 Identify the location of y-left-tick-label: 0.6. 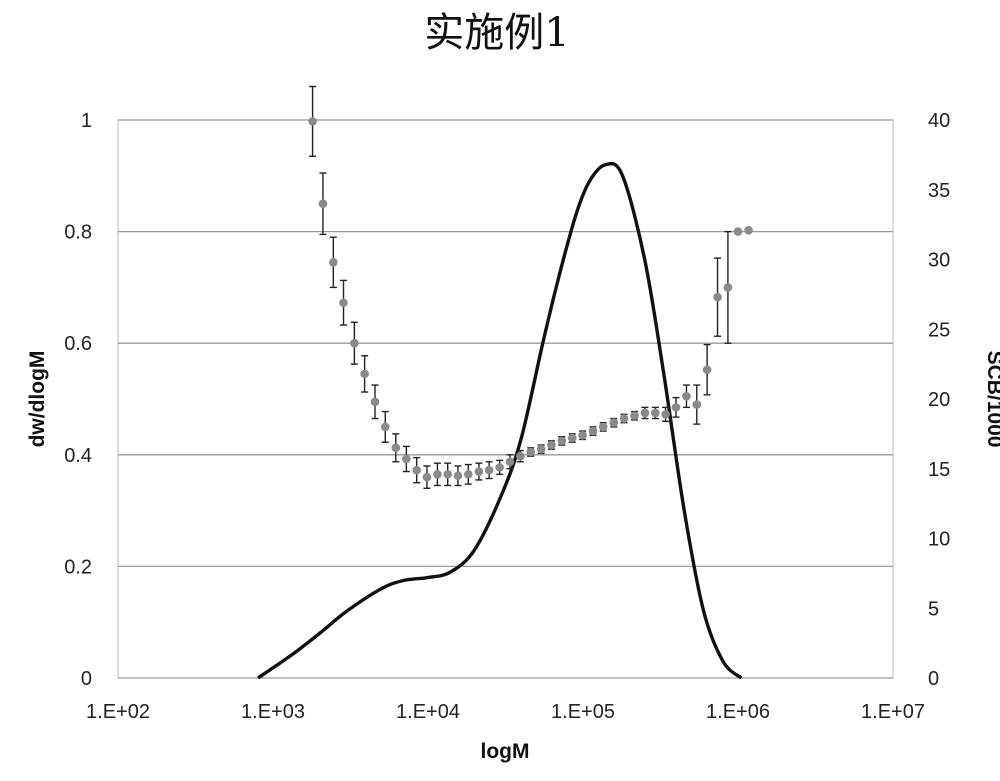
(78, 344).